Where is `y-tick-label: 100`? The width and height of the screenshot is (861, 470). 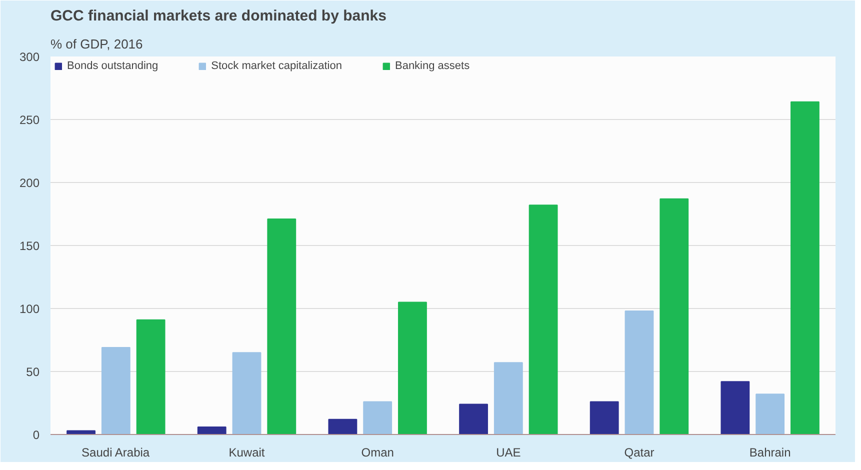 y-tick-label: 100 is located at coordinates (29, 309).